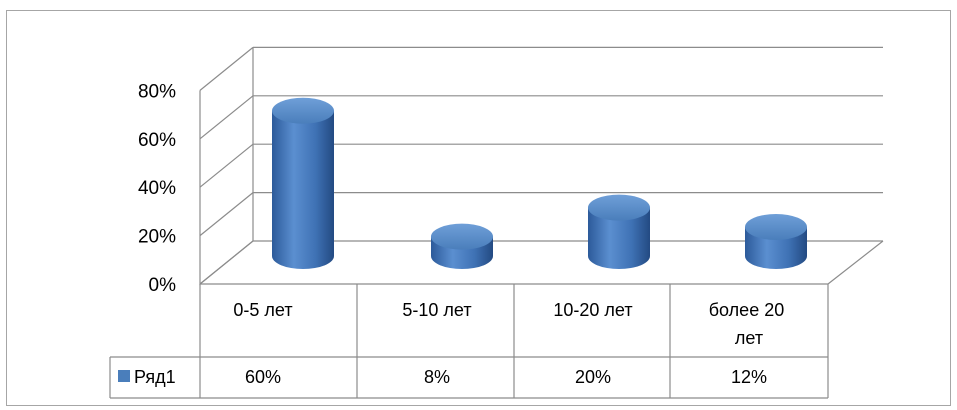 The image size is (957, 410). I want to click on y-tick-label: 0%, so click(163, 285).